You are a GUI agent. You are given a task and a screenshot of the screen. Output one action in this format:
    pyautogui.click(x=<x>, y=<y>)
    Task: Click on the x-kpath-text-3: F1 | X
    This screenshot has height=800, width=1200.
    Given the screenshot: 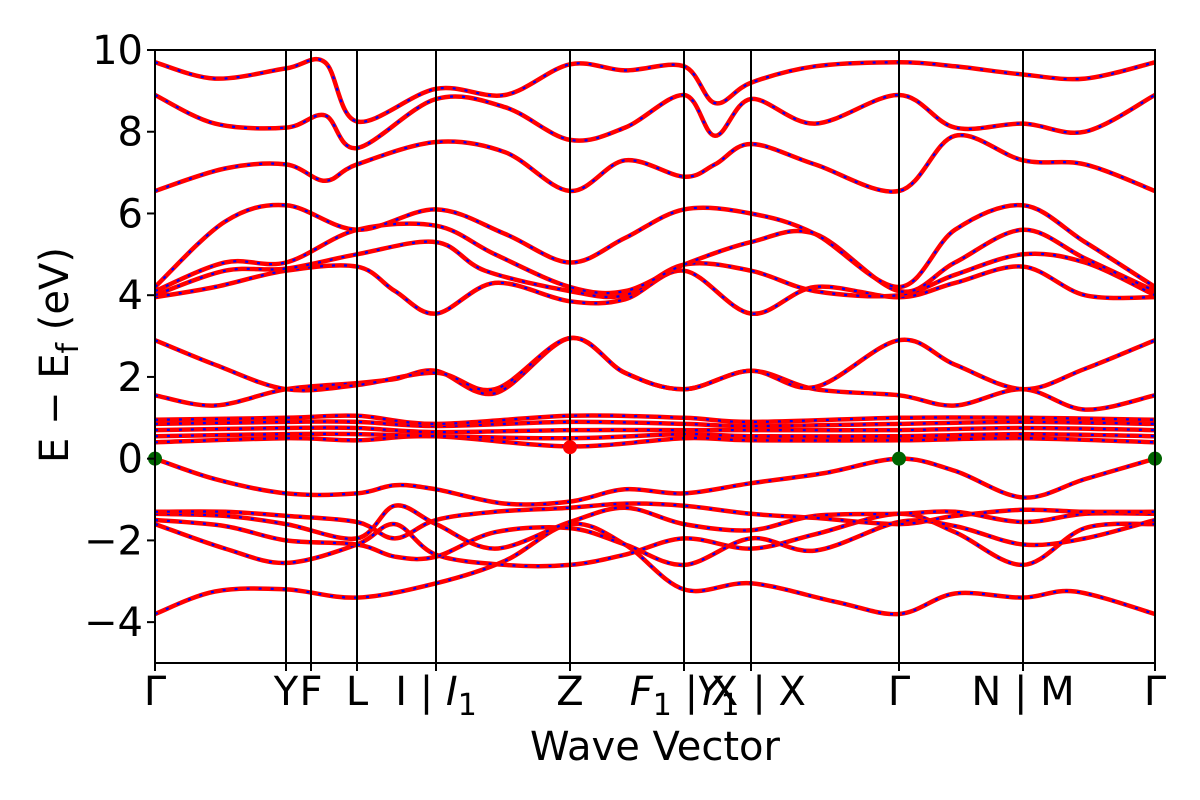 What is the action you would take?
    pyautogui.click(x=684, y=696)
    